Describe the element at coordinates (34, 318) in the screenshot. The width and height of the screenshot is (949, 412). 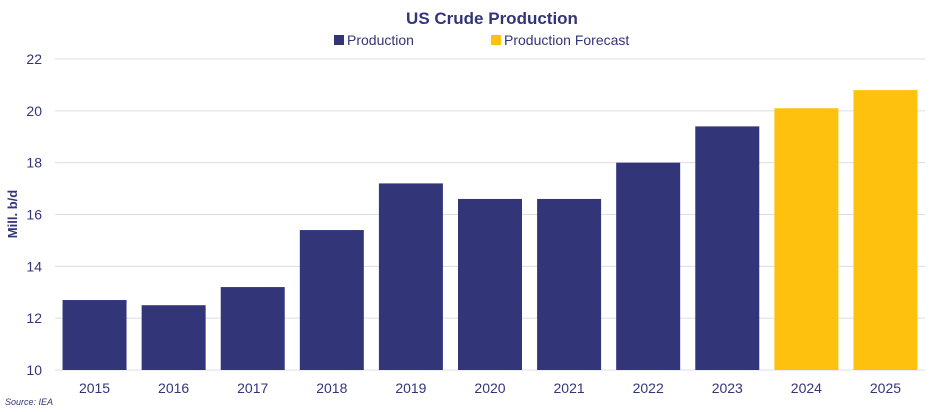
I see `y-tick-label: 12` at that location.